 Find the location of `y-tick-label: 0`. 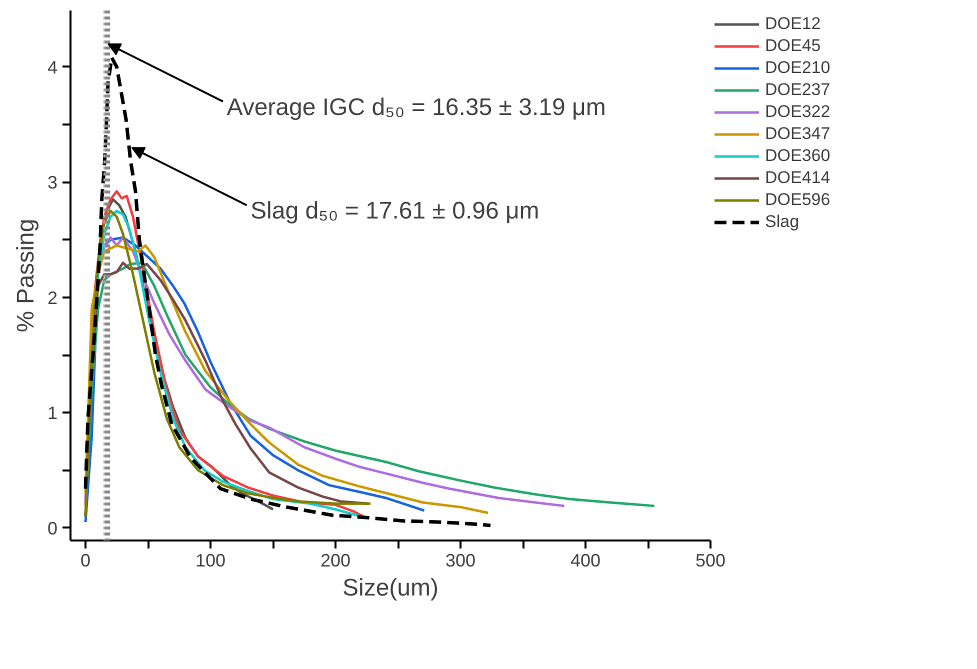

y-tick-label: 0 is located at coordinates (52, 528).